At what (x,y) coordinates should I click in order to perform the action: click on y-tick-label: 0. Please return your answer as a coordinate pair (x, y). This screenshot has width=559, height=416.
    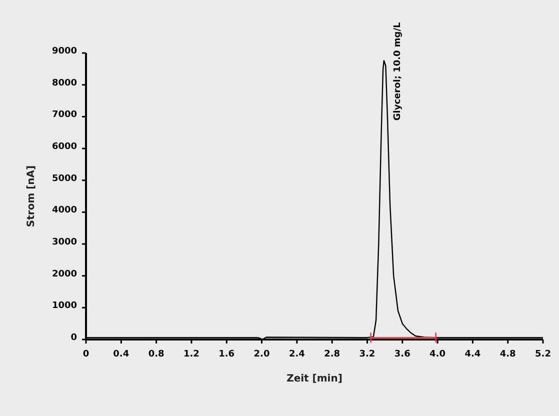
    Looking at the image, I should click on (73, 337).